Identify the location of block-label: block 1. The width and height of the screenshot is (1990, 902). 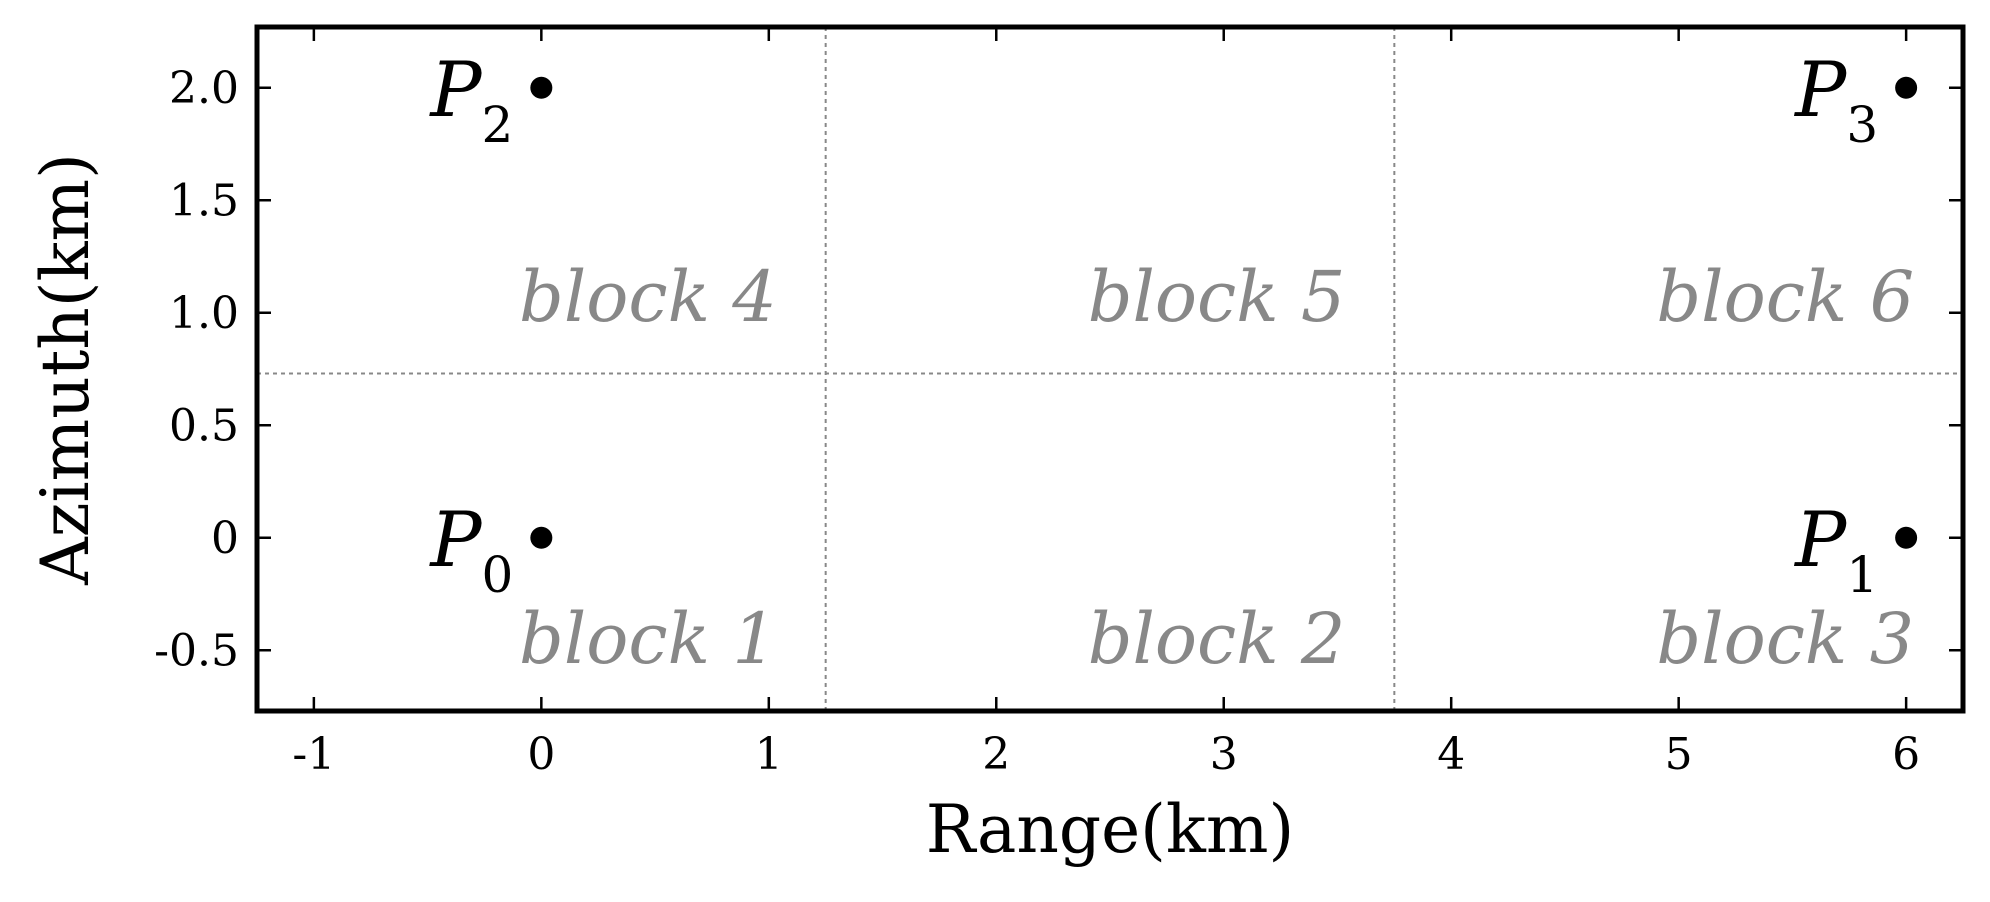
(648, 639).